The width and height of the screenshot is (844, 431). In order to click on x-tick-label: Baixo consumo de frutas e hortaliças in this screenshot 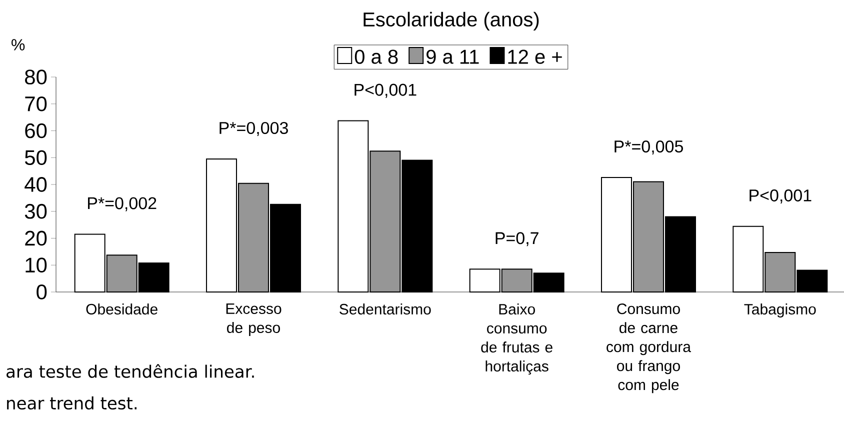, I will do `click(516, 339)`.